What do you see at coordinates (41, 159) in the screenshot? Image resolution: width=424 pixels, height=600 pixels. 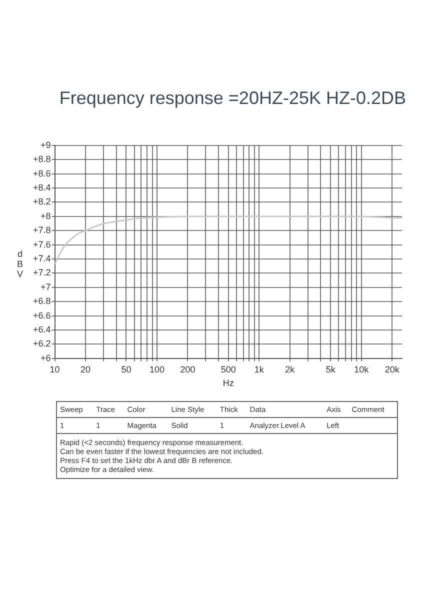 I see `y-tick-label: +8.8` at bounding box center [41, 159].